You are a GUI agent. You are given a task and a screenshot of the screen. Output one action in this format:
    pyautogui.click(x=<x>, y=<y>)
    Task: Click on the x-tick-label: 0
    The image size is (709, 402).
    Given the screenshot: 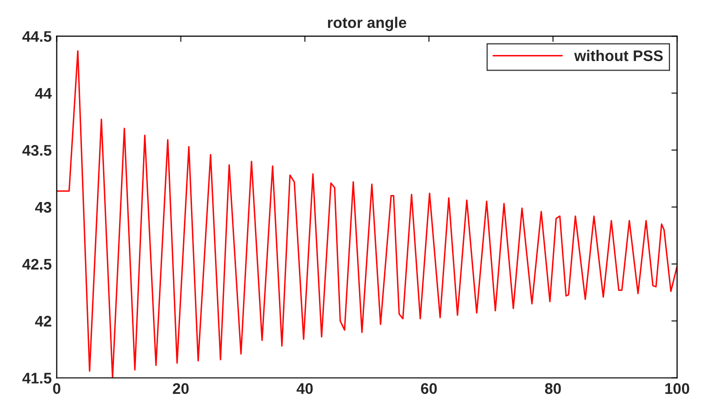 What is the action you would take?
    pyautogui.click(x=56, y=388)
    